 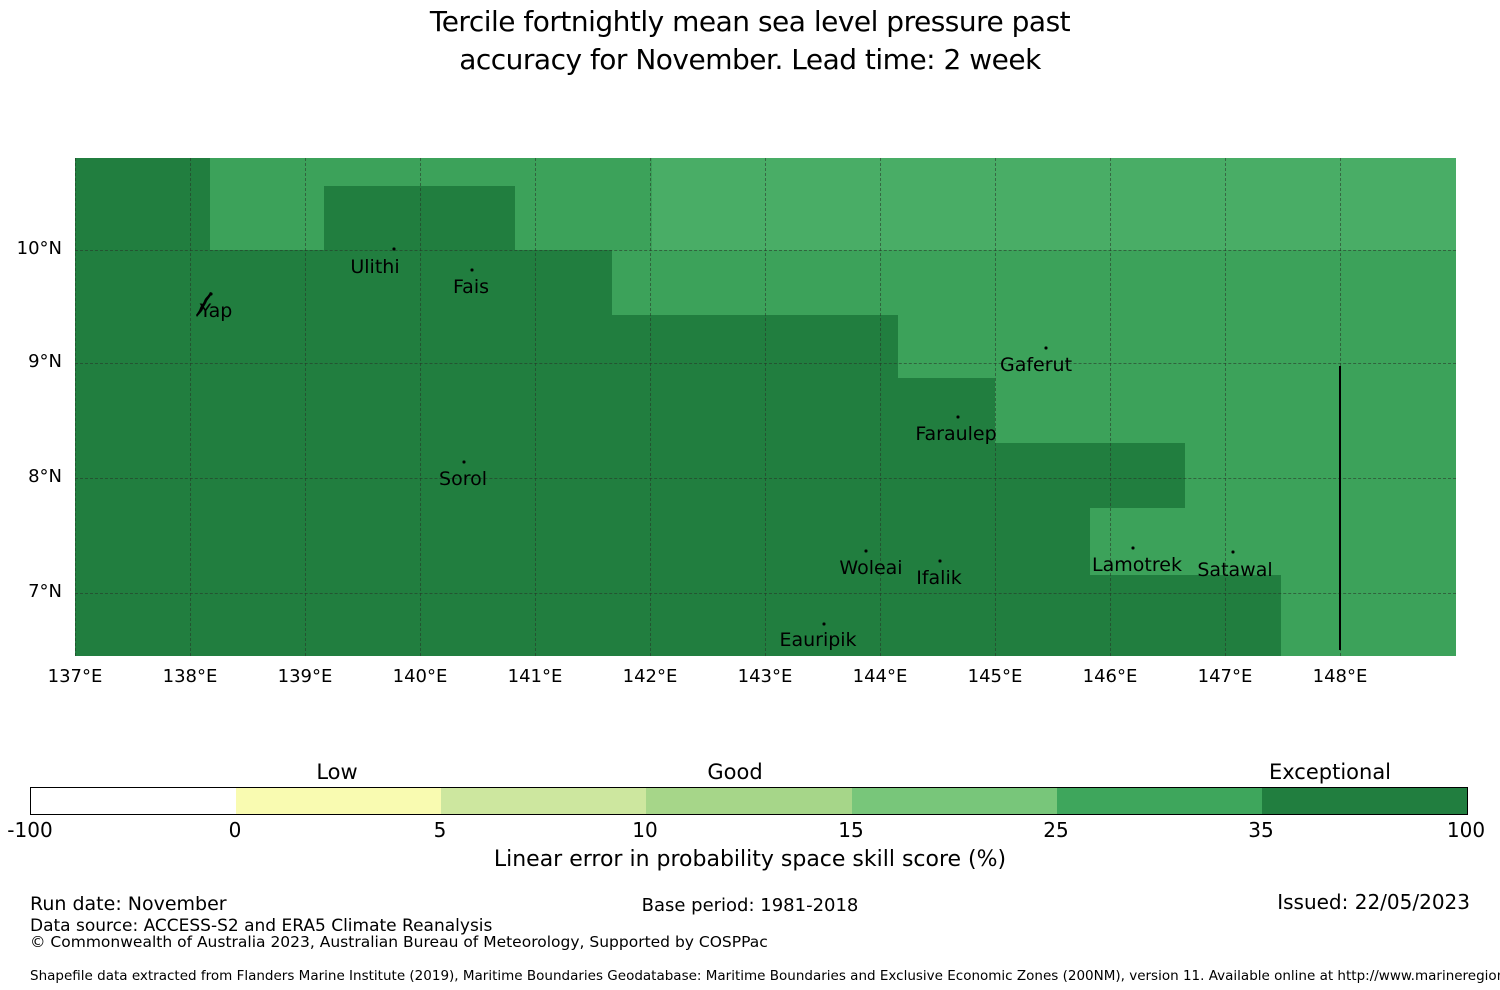 I want to click on colorbar-tick-label: 15, so click(x=851, y=830).